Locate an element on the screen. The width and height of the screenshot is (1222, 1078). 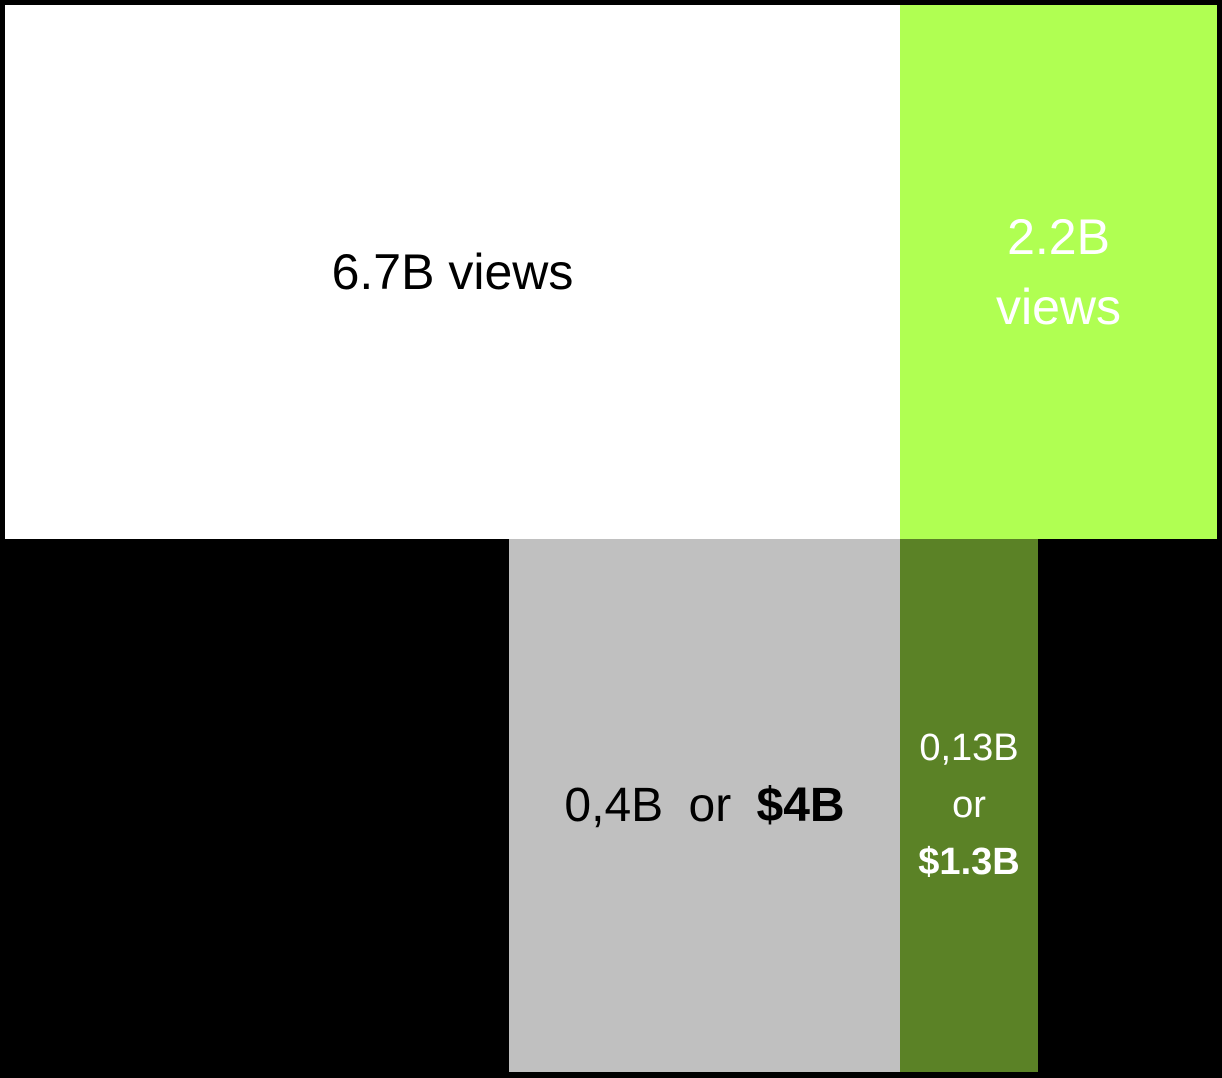
revenue-highlight-money: $1.3B is located at coordinates (969, 862).